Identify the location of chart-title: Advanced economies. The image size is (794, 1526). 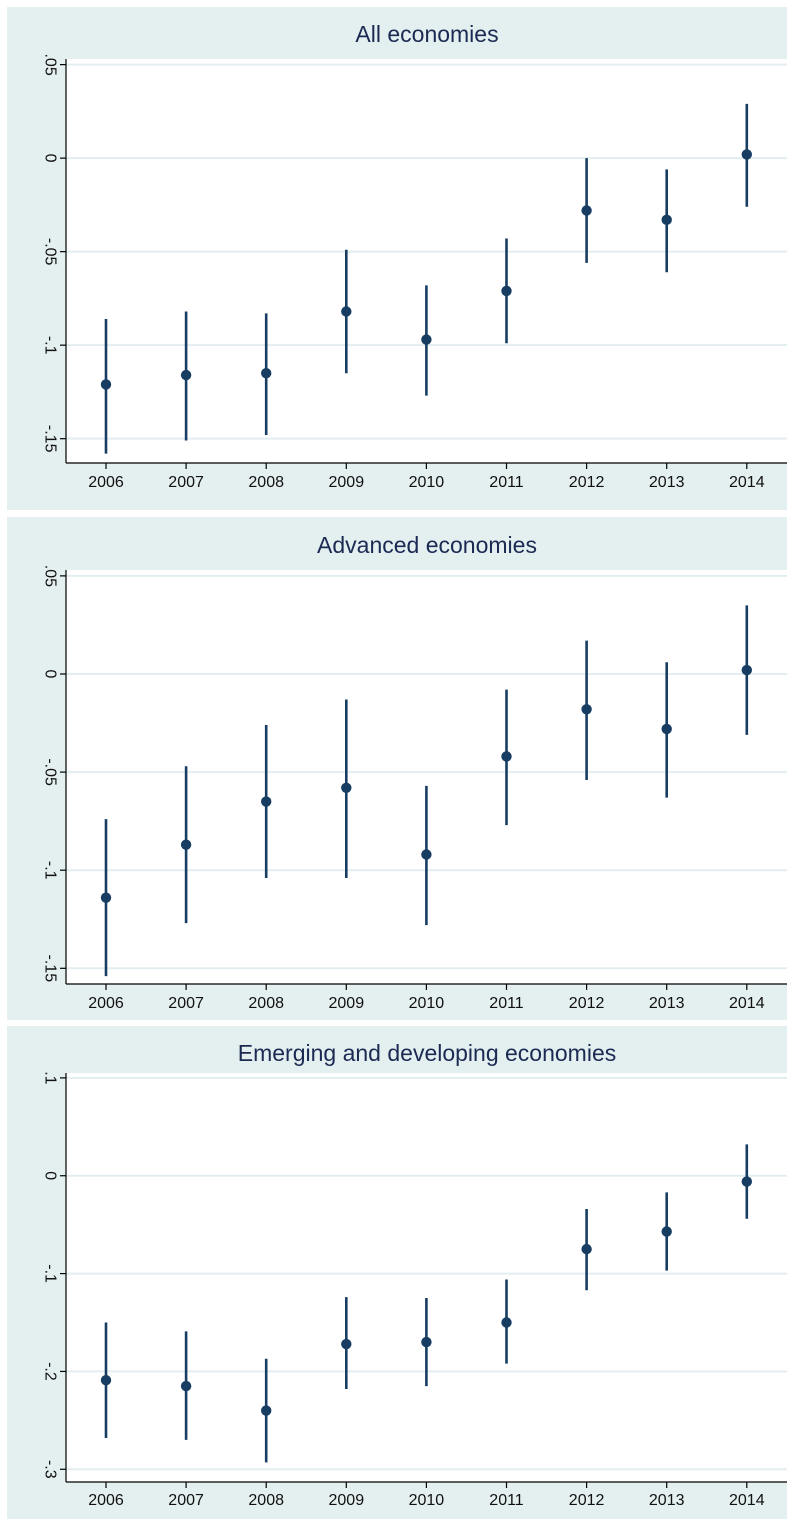
(427, 545).